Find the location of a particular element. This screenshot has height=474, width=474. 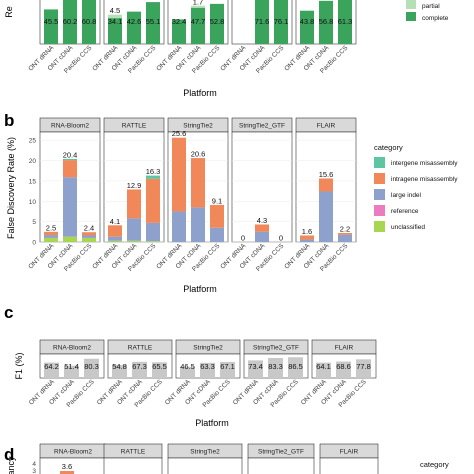

panel-c-x-axis-title: Platform is located at coordinates (212, 423).